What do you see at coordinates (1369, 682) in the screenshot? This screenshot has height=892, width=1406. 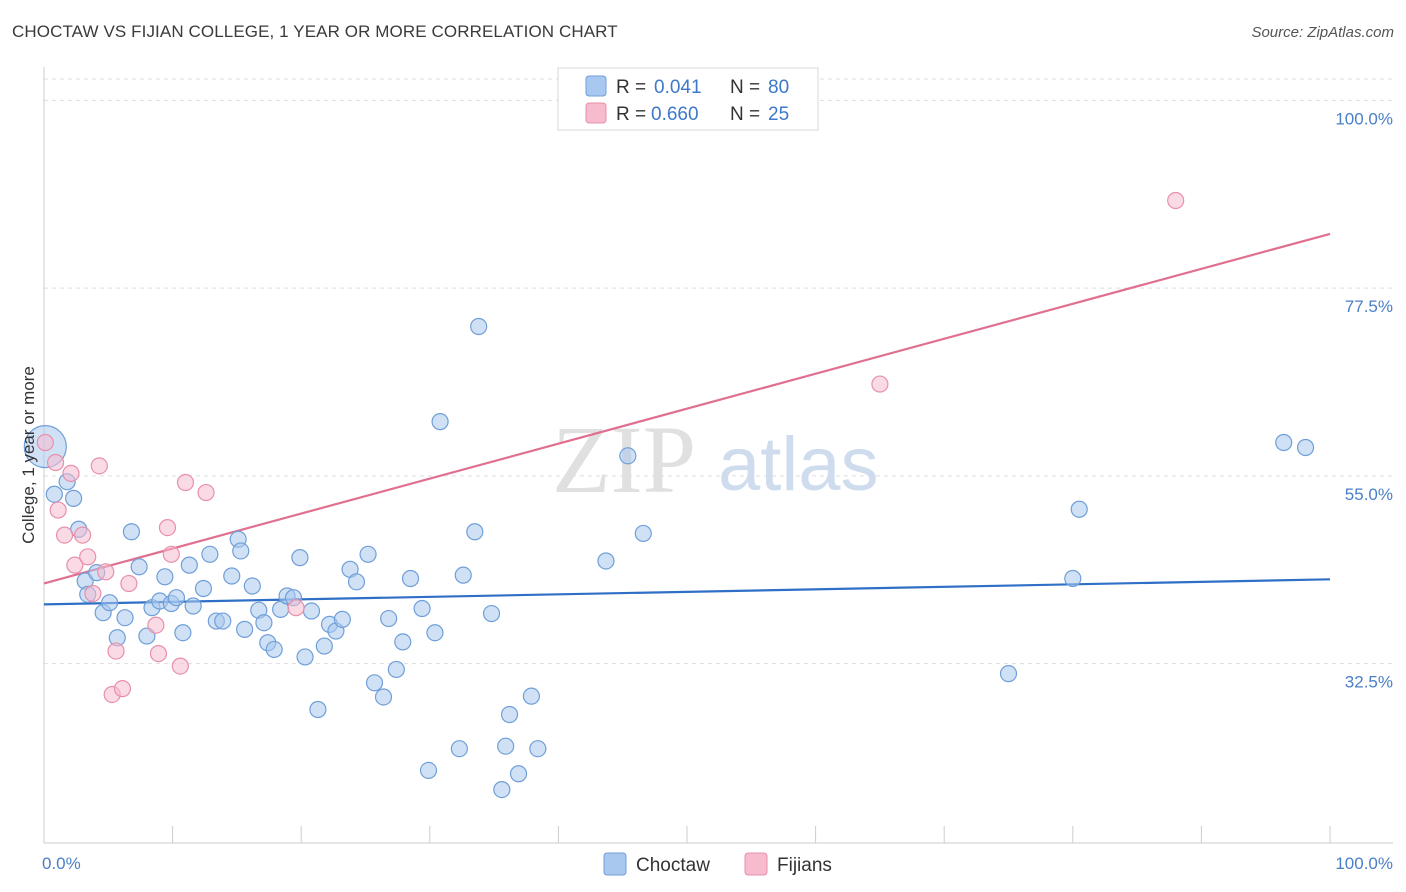 I see `y-tick-label-3: 32.5%` at bounding box center [1369, 682].